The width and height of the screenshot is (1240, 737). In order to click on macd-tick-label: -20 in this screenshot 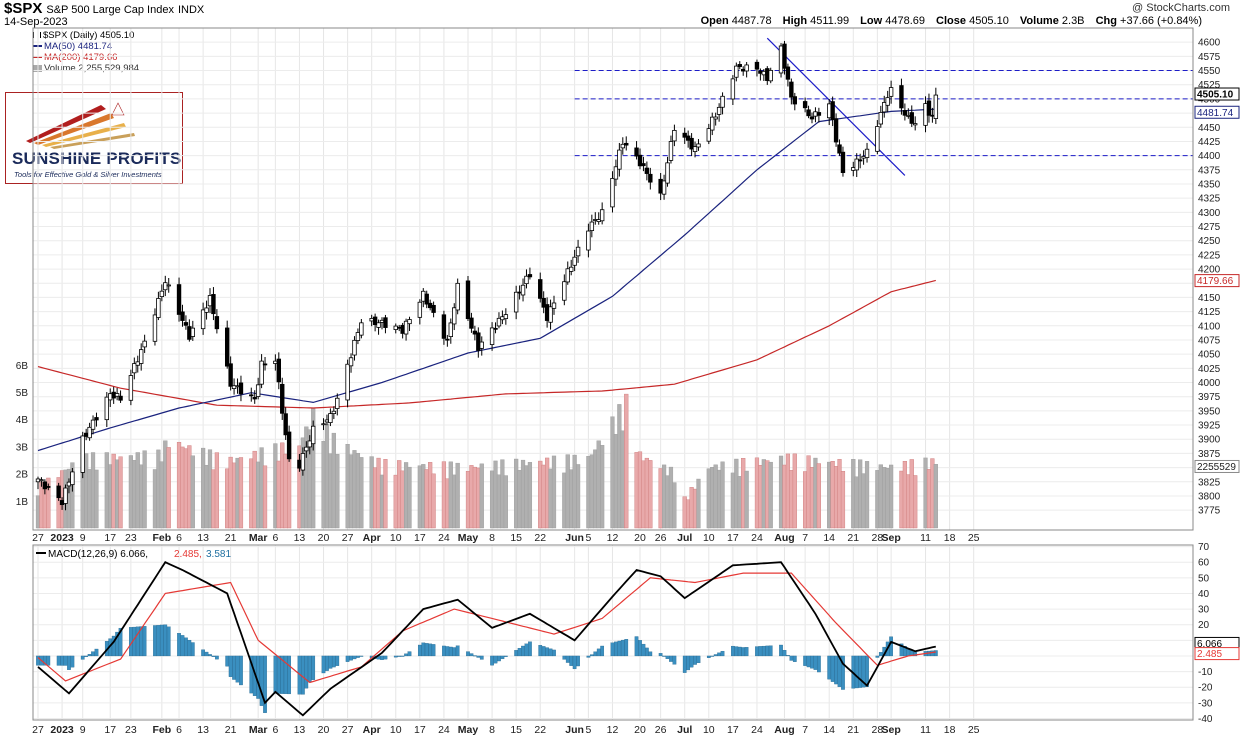, I will do `click(1205, 688)`.